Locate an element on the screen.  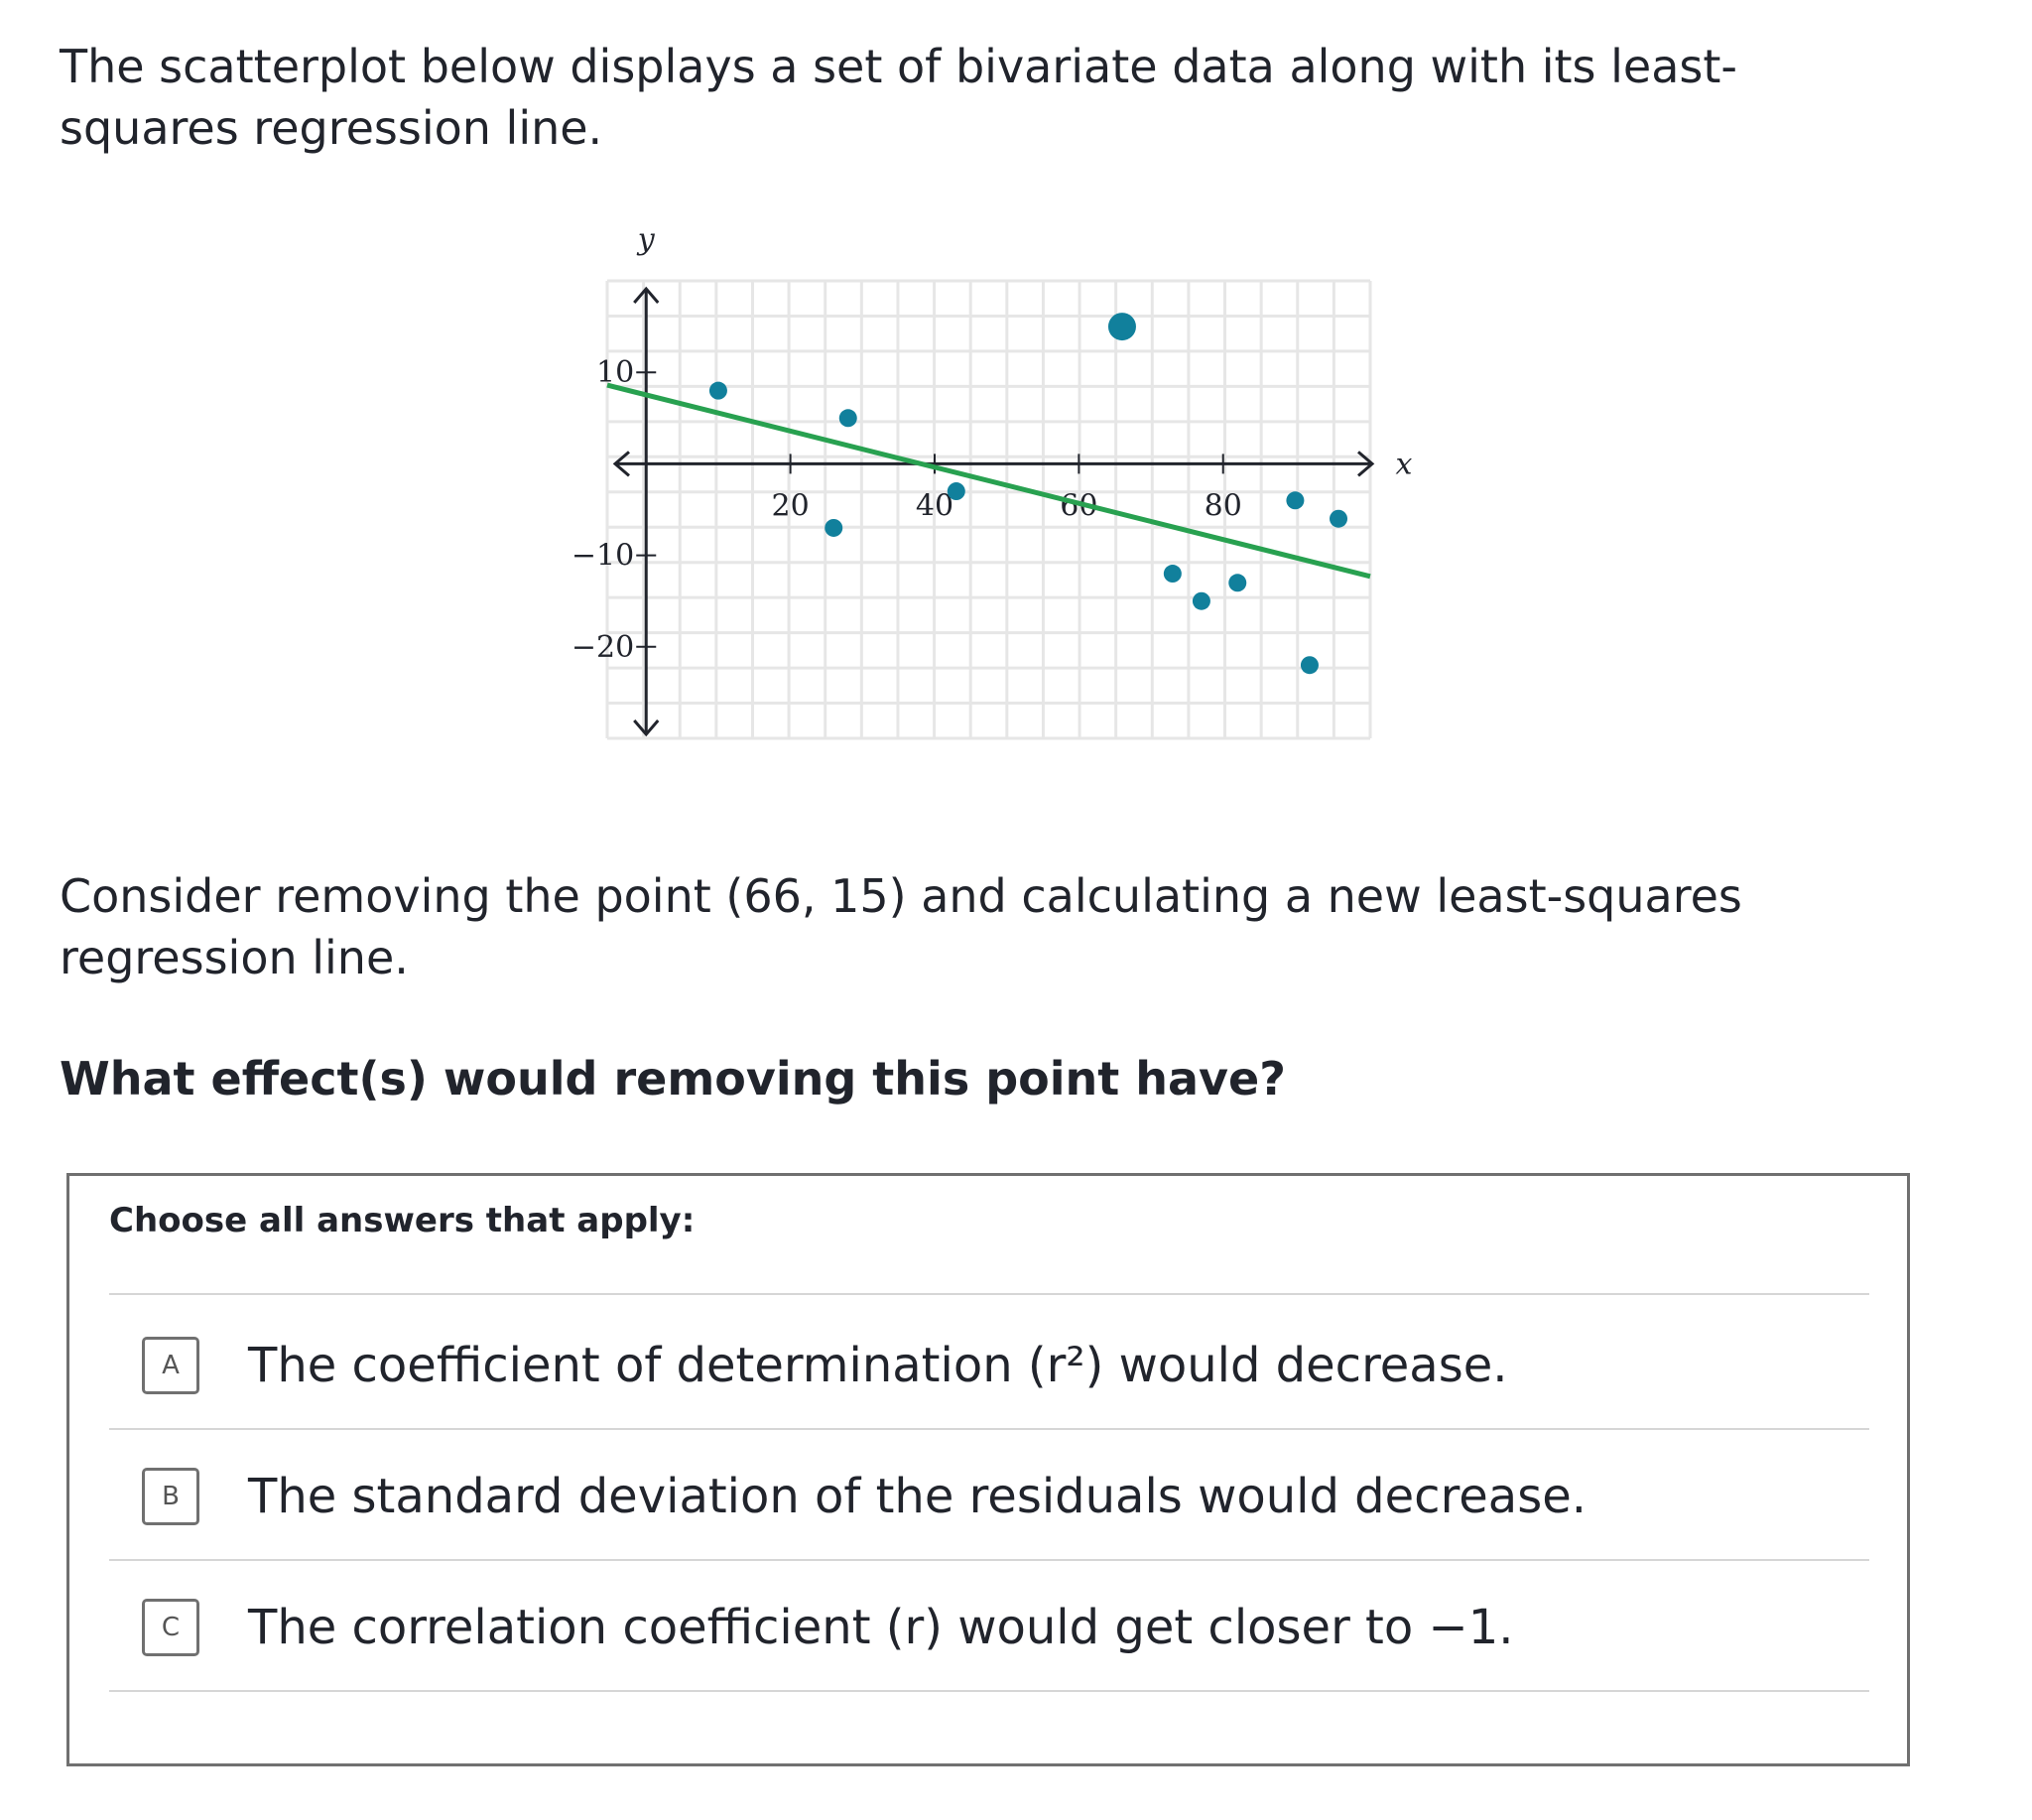
y-tick-label: −10 is located at coordinates (603, 556).